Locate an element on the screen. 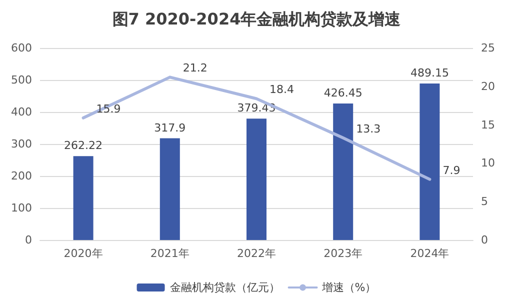  data-label: 317.9 is located at coordinates (170, 127).